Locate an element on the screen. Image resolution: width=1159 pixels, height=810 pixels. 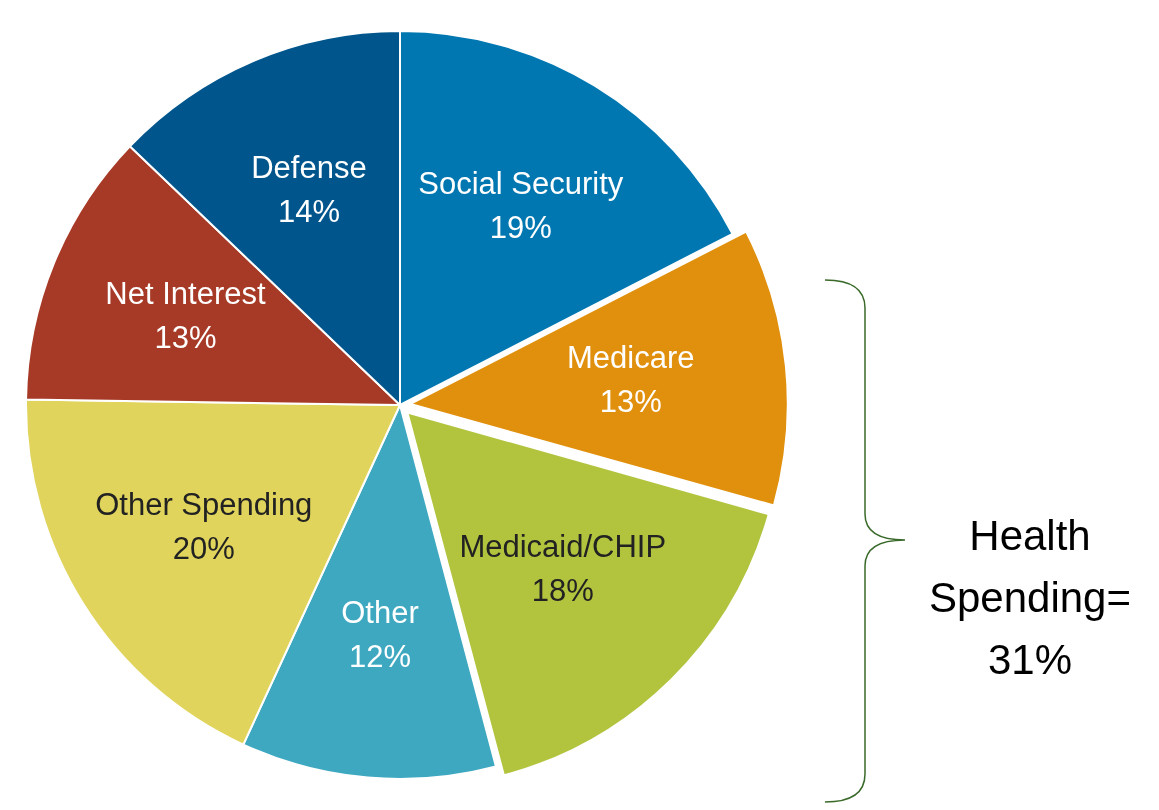
data-label: 14% is located at coordinates (308, 212).